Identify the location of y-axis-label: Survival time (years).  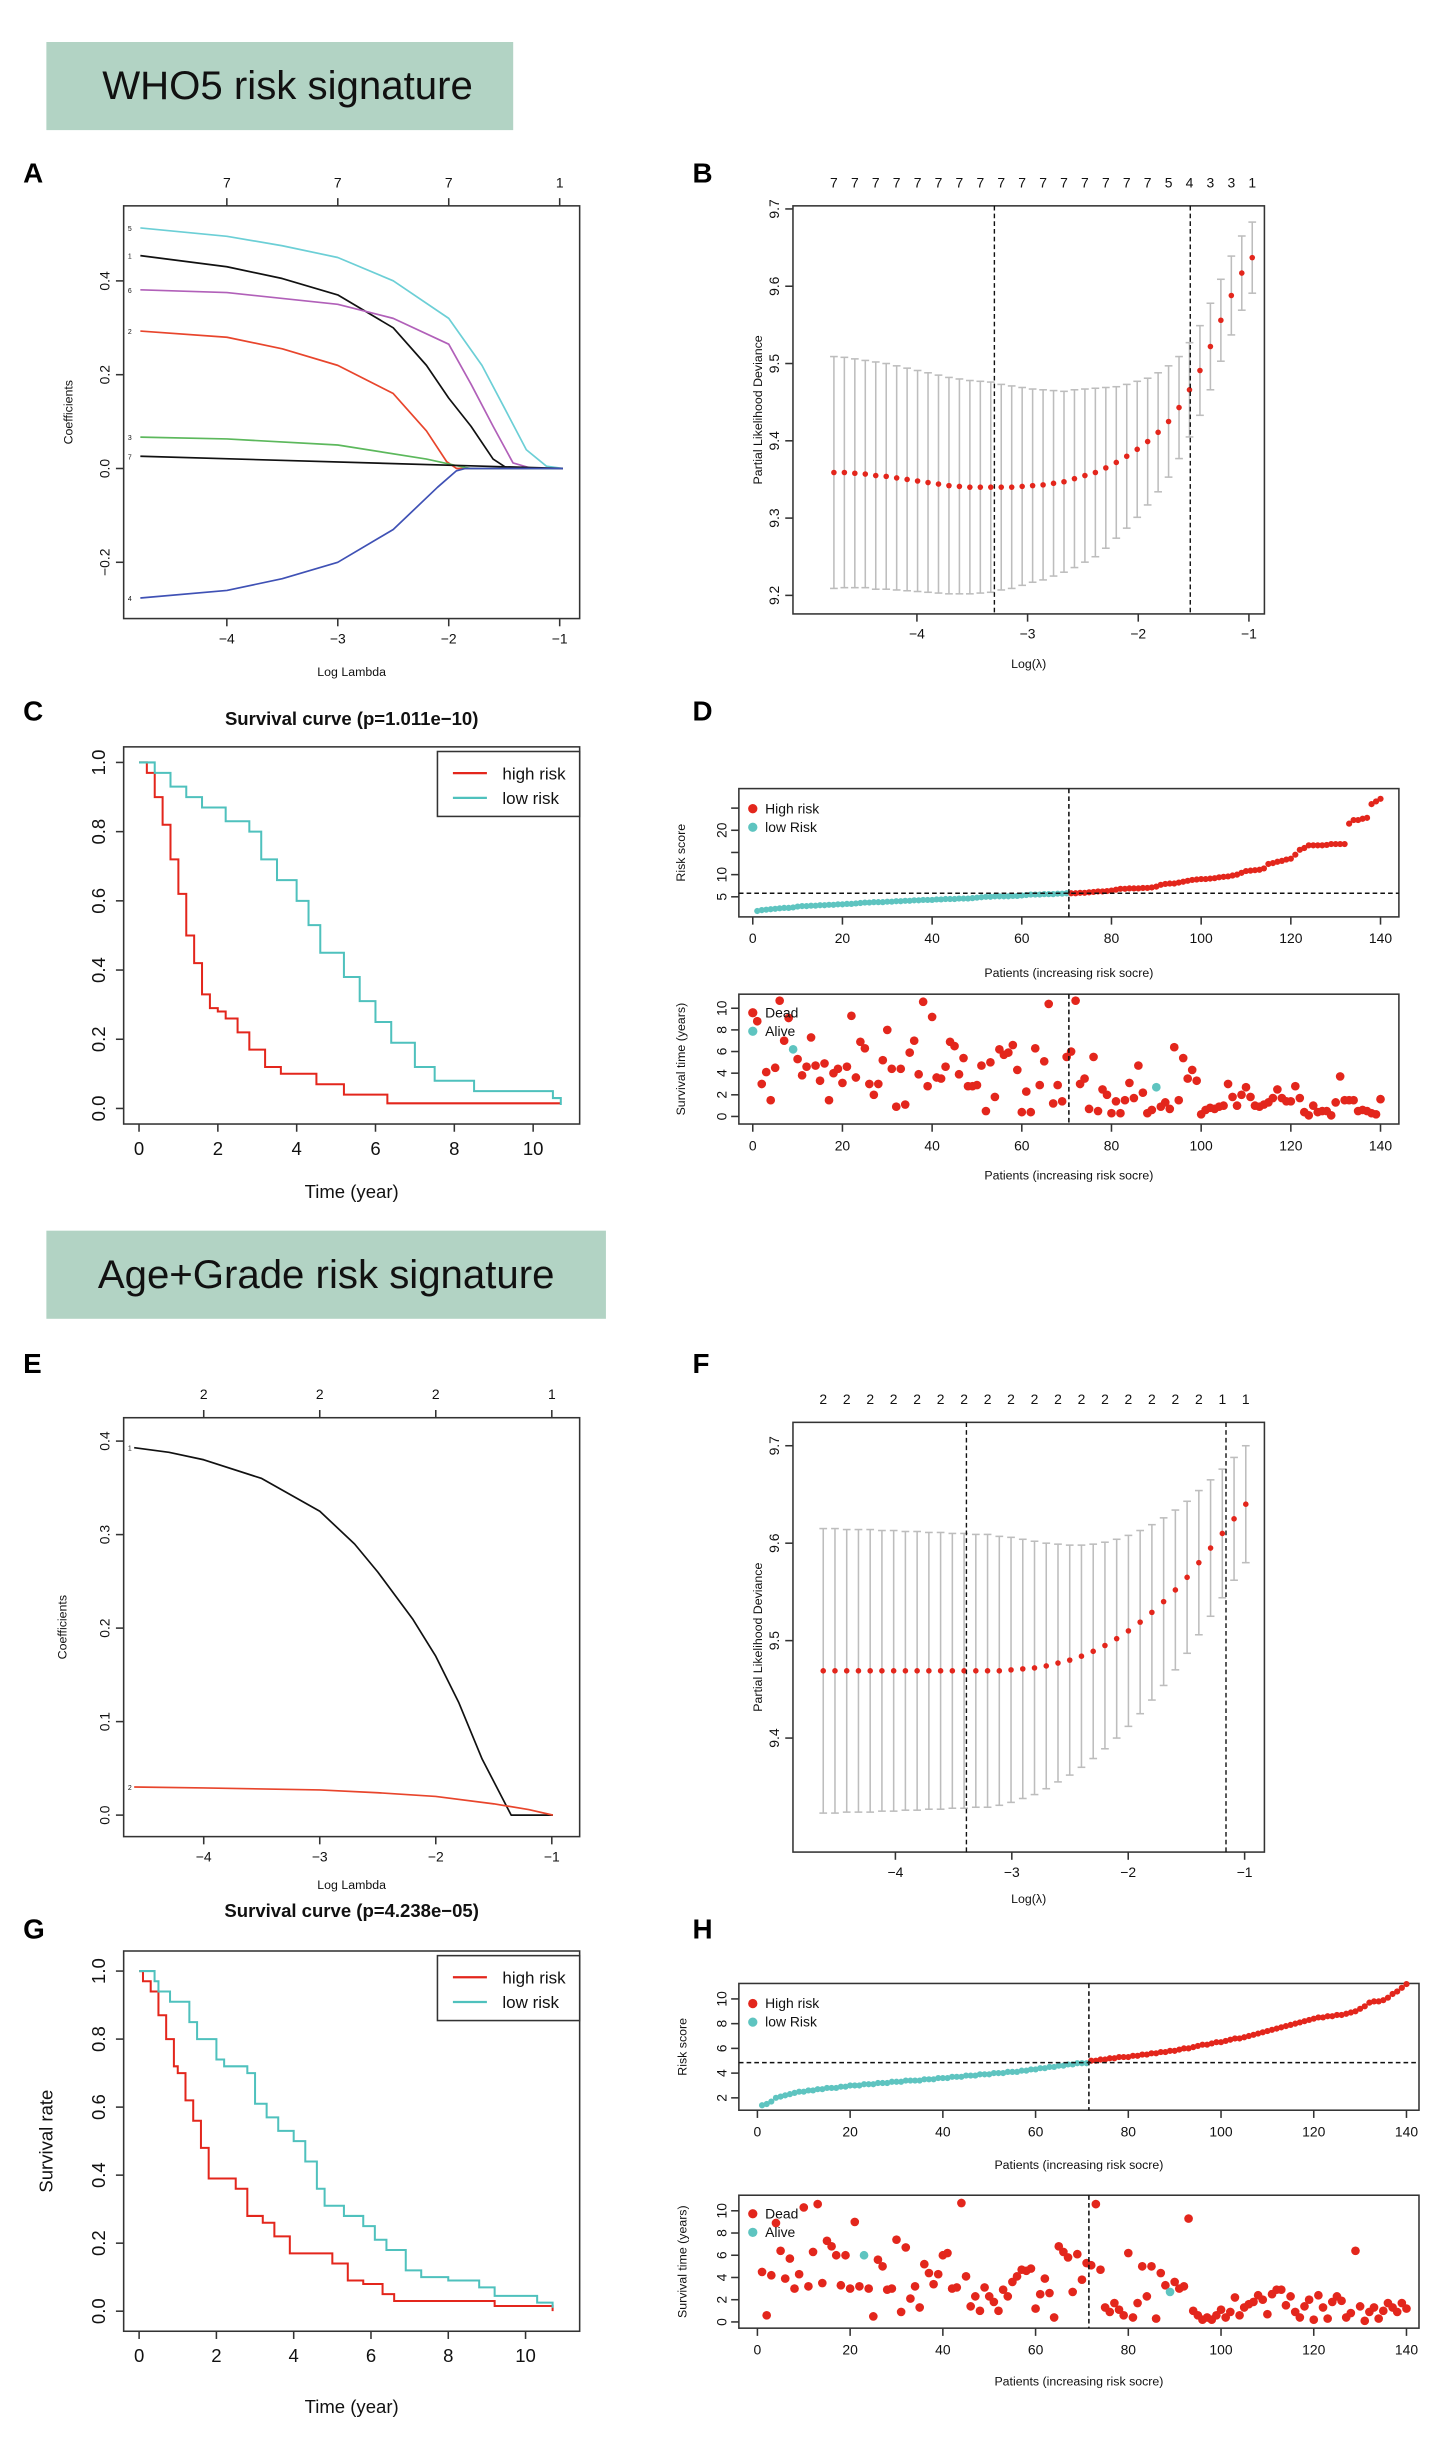
(681, 1059).